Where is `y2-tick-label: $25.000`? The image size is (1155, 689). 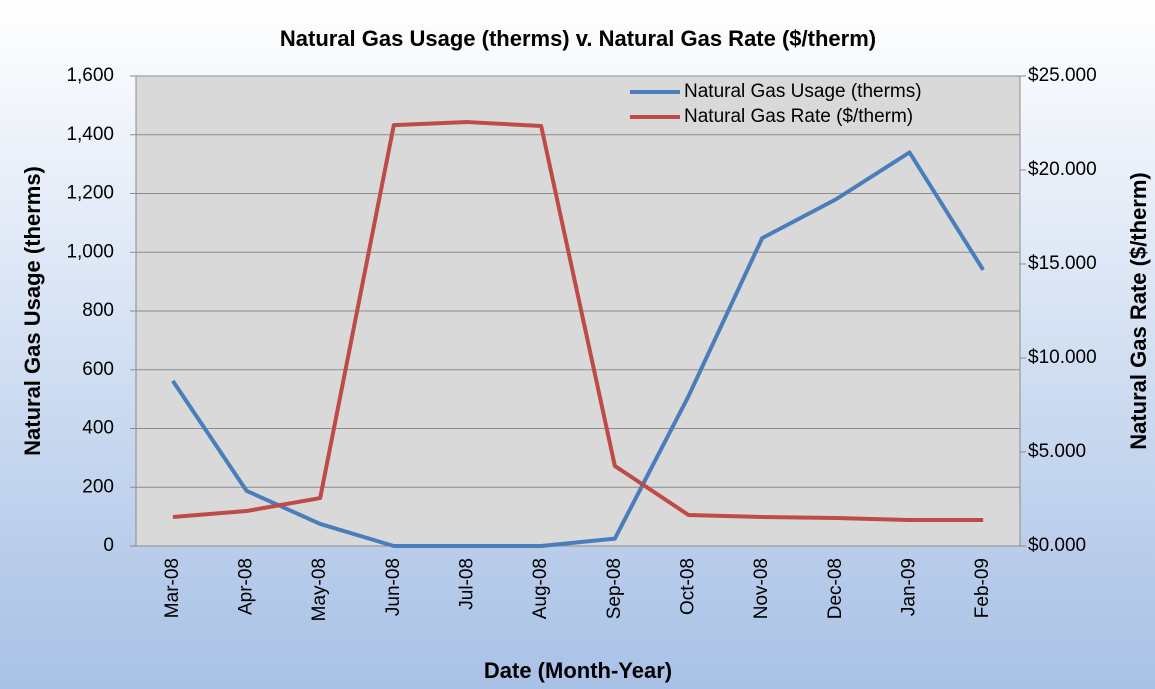 y2-tick-label: $25.000 is located at coordinates (1062, 75).